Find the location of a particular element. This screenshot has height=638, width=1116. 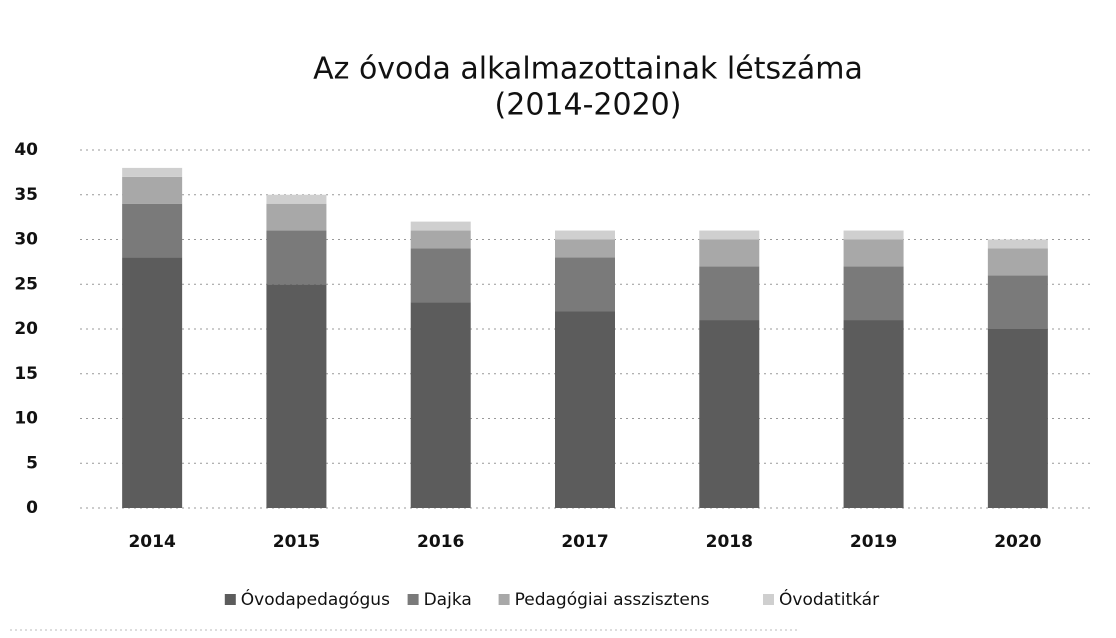

y-tick-label: 5 is located at coordinates (32, 463).